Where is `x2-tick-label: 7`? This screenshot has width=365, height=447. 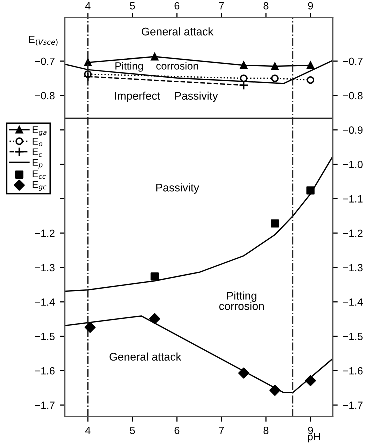
x2-tick-label: 7 is located at coordinates (221, 430).